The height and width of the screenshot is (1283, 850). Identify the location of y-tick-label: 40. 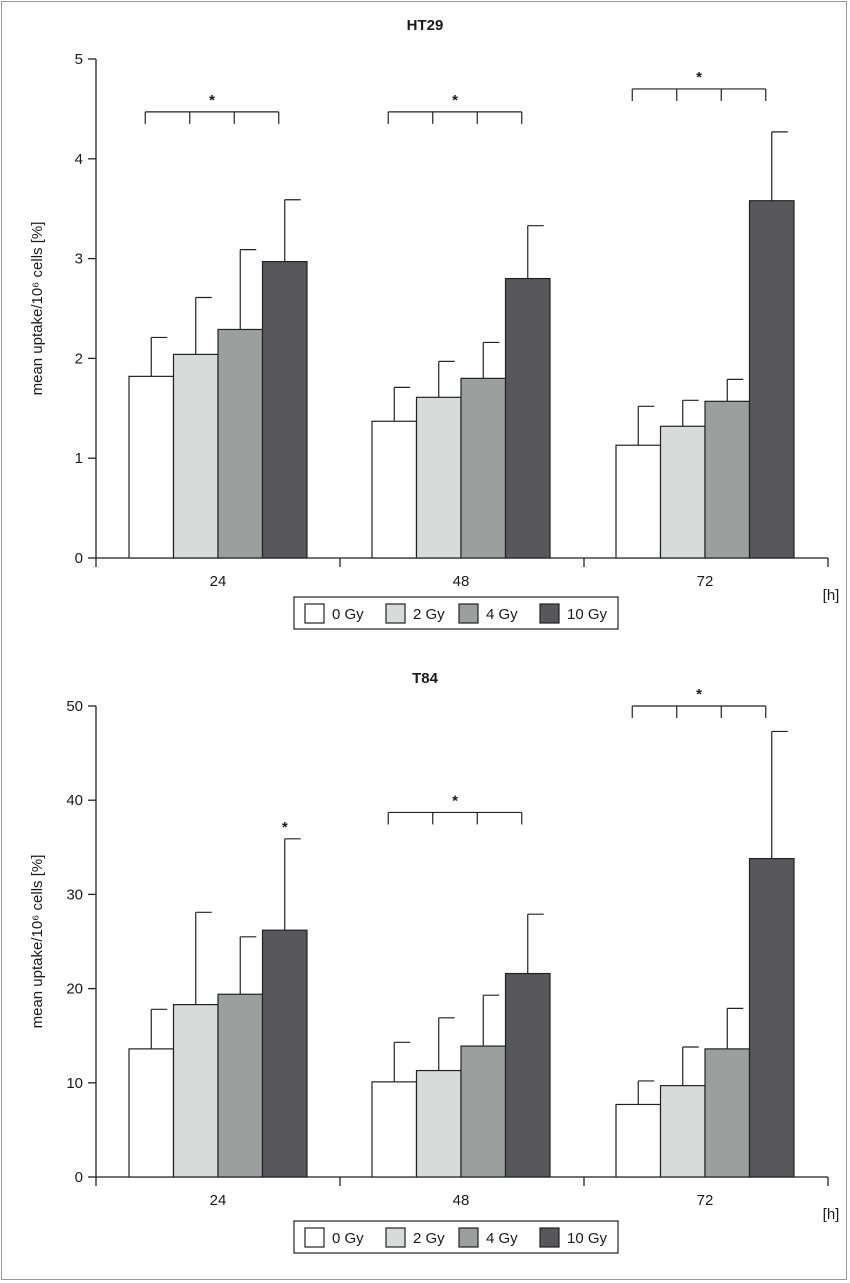
(74, 800).